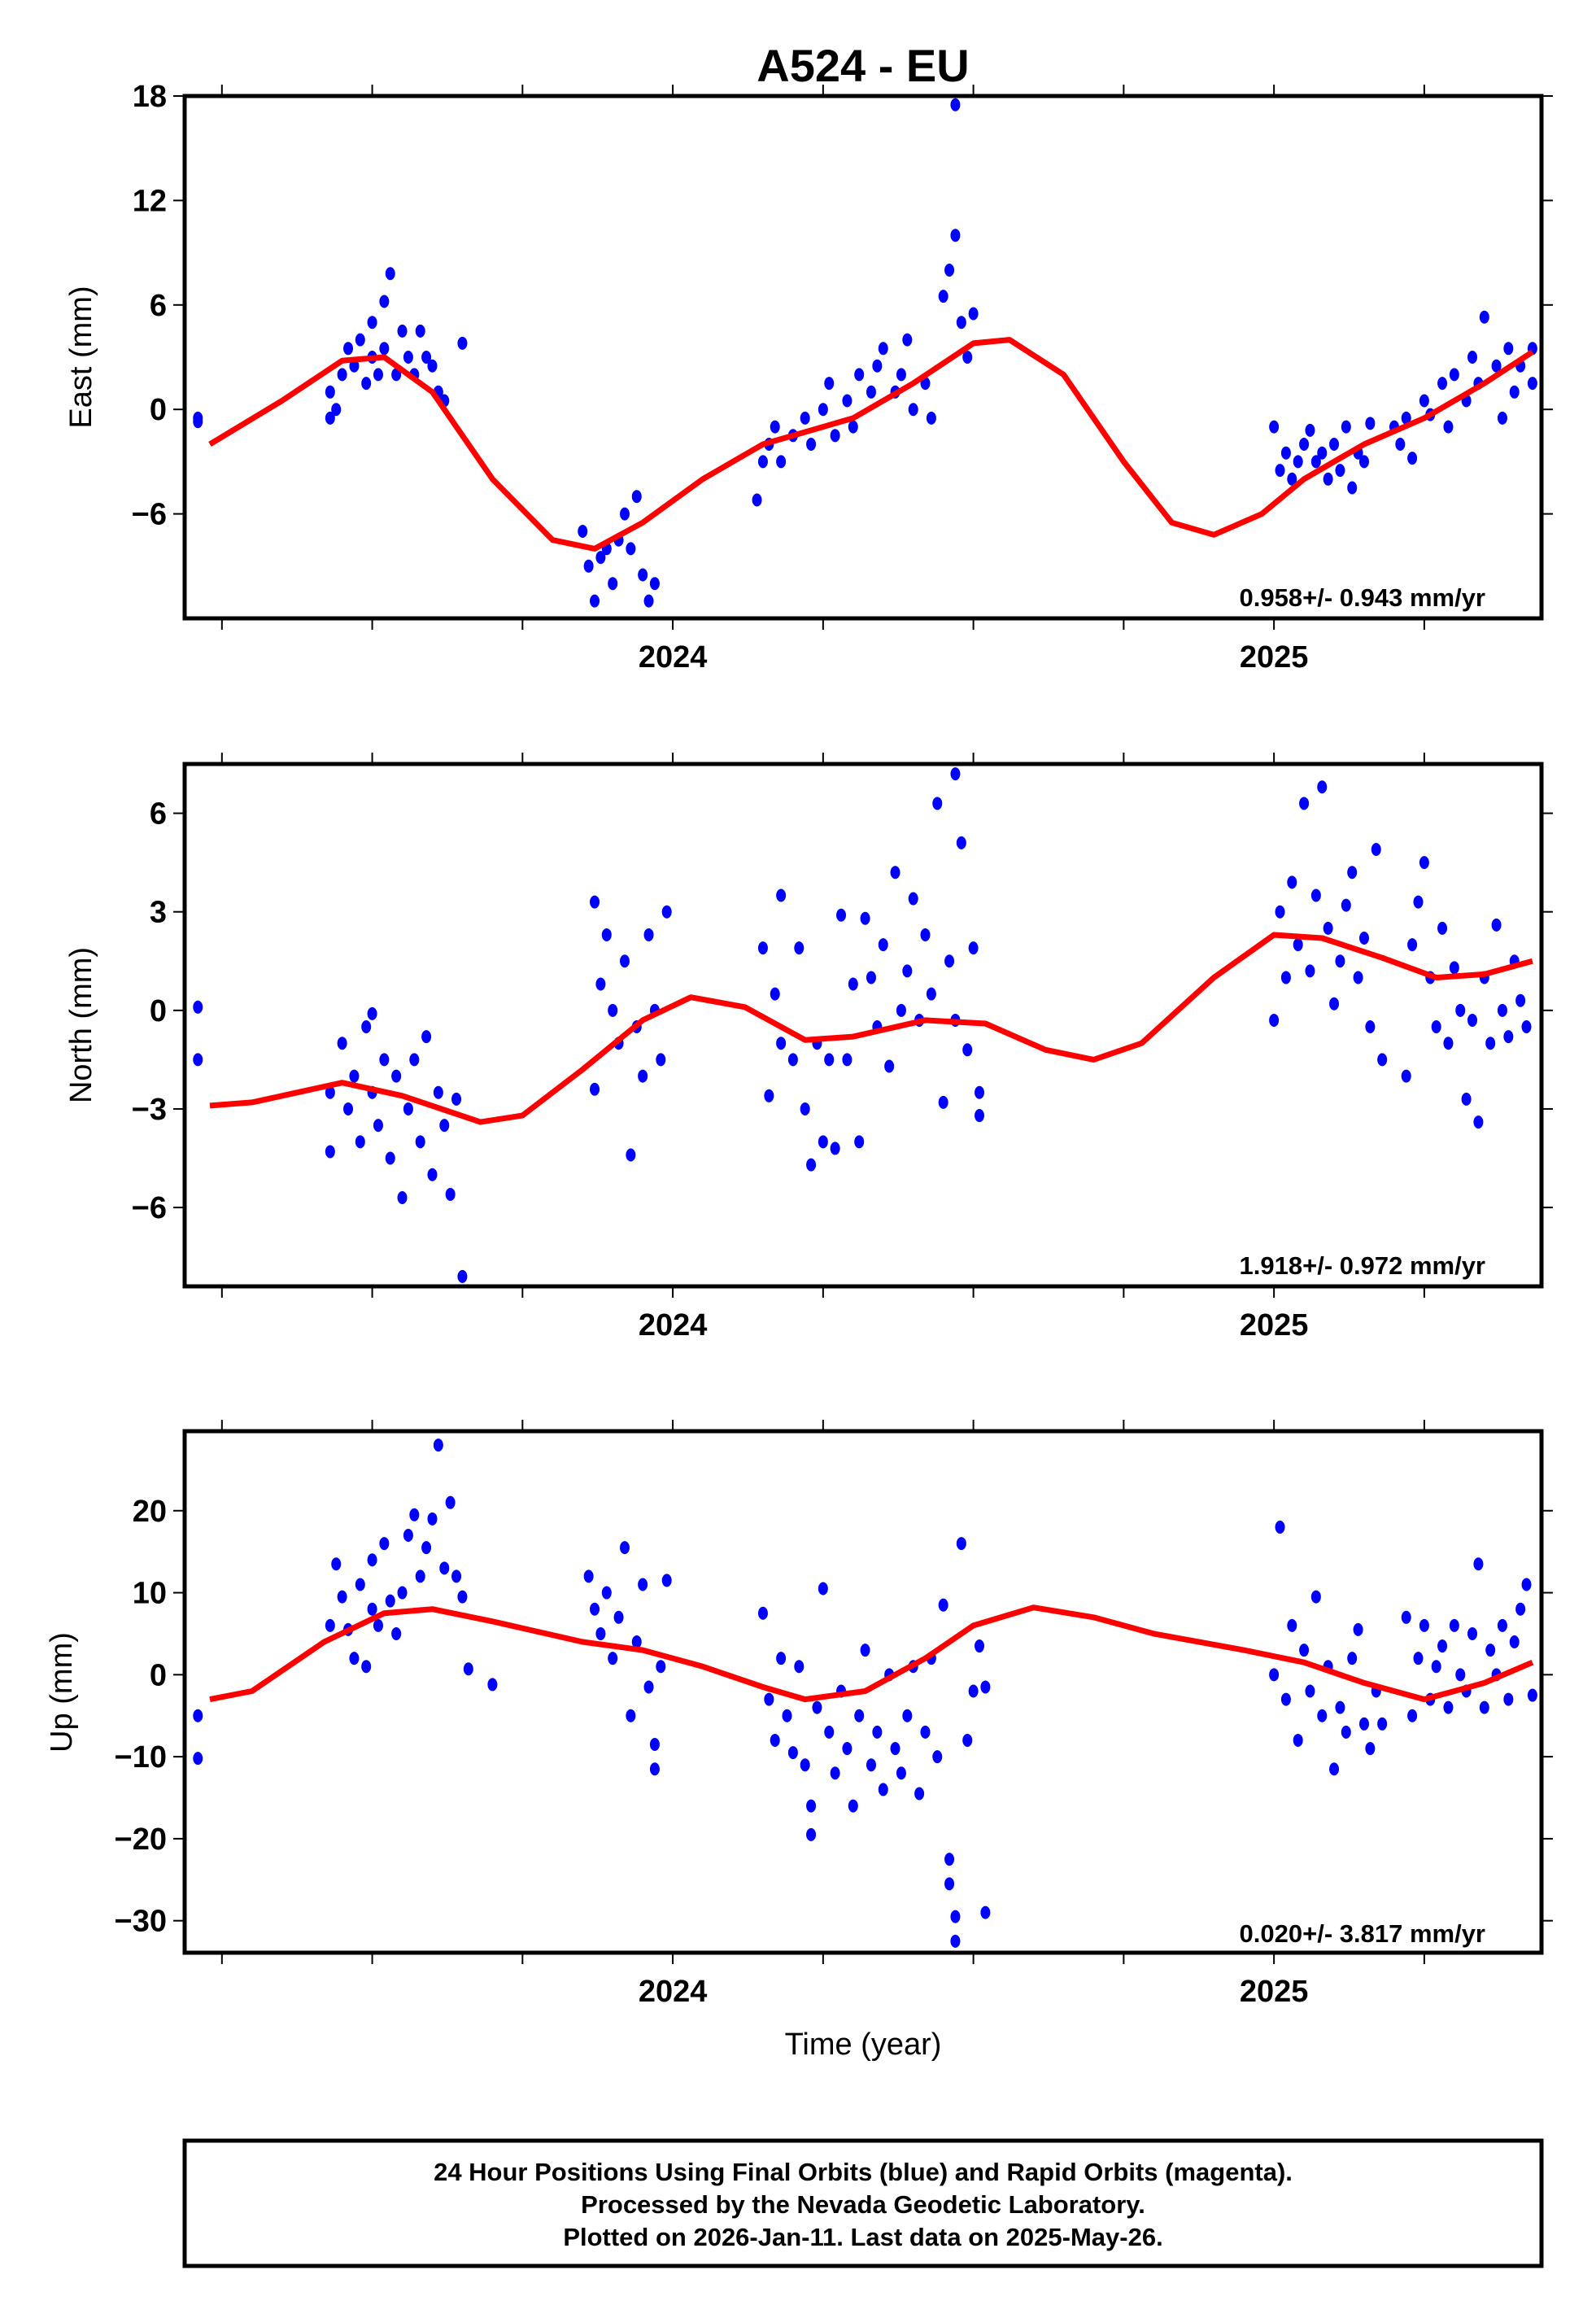 The height and width of the screenshot is (2305, 1596). I want to click on x-tick-label: 2024, so click(673, 1992).